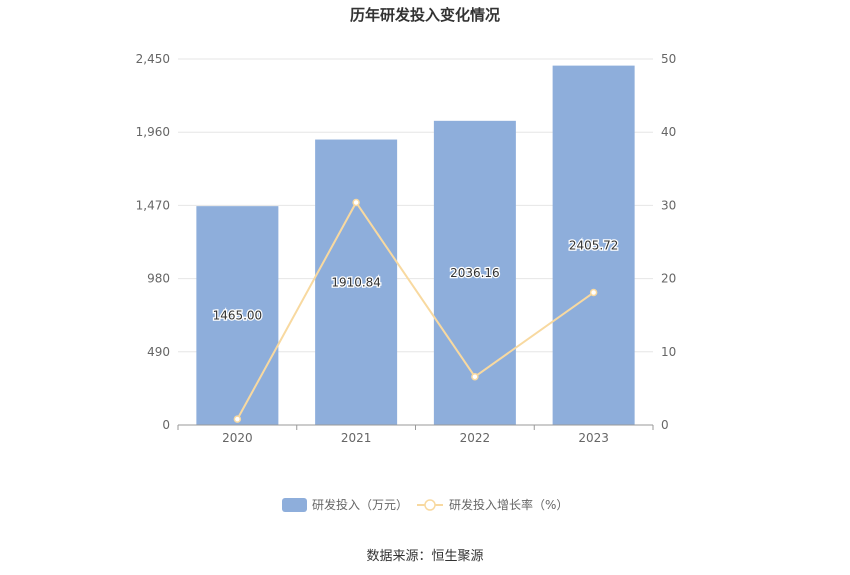 Image resolution: width=850 pixels, height=575 pixels. What do you see at coordinates (668, 59) in the screenshot?
I see `y-right-tick-label: 50` at bounding box center [668, 59].